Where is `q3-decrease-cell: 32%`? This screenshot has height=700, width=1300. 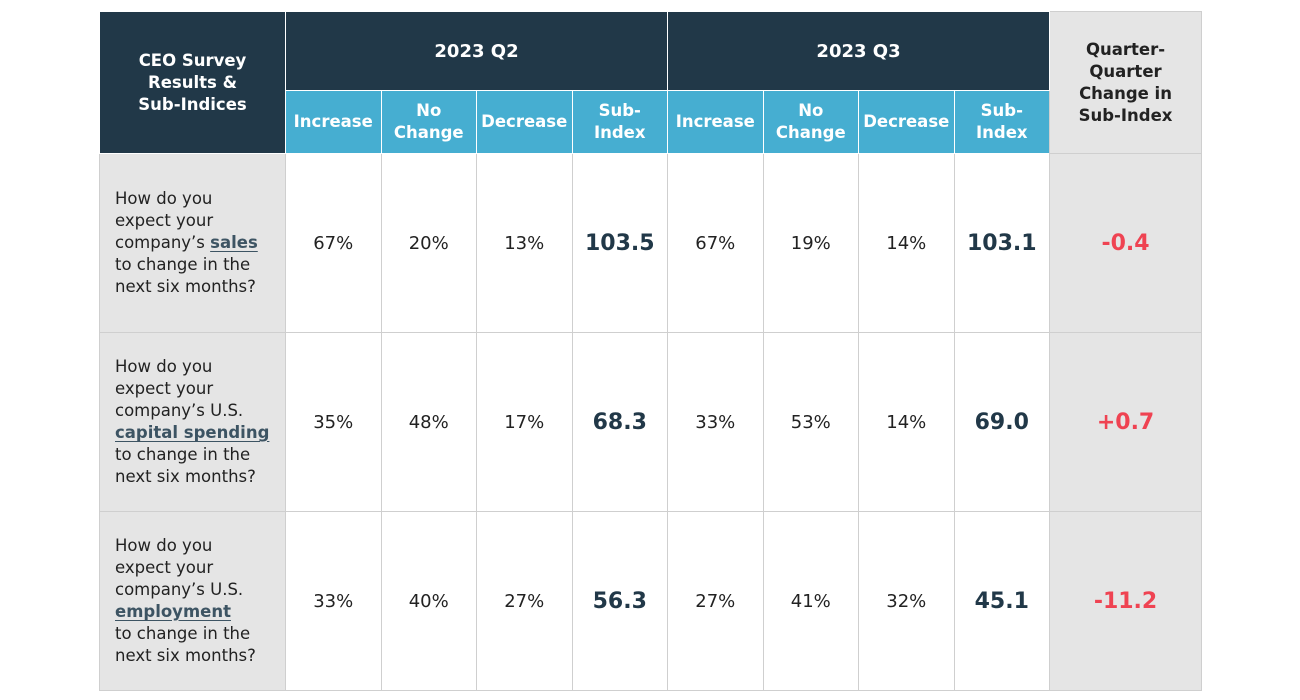 q3-decrease-cell: 32% is located at coordinates (906, 601).